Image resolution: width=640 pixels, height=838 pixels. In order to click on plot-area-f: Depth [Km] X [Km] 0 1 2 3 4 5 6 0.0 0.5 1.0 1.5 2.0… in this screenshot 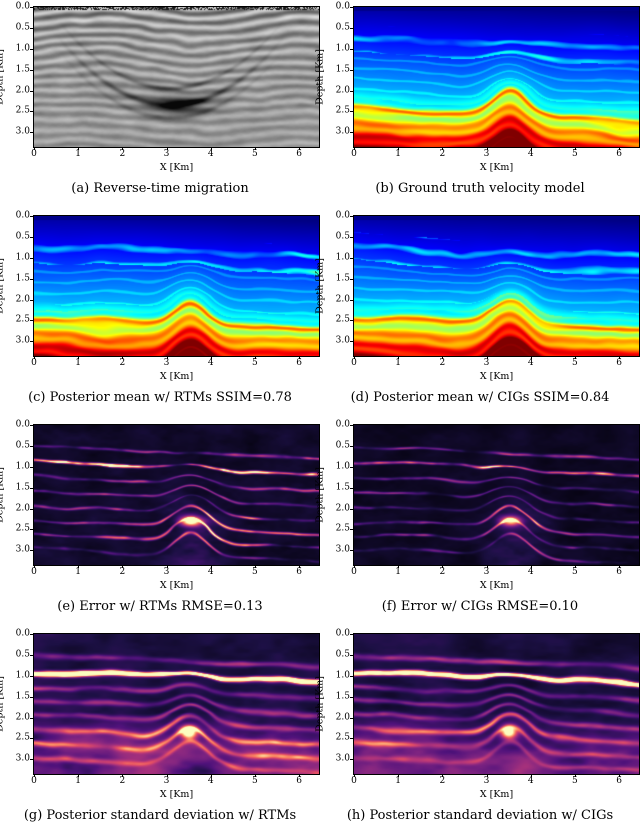, I will do `click(477, 505)`.